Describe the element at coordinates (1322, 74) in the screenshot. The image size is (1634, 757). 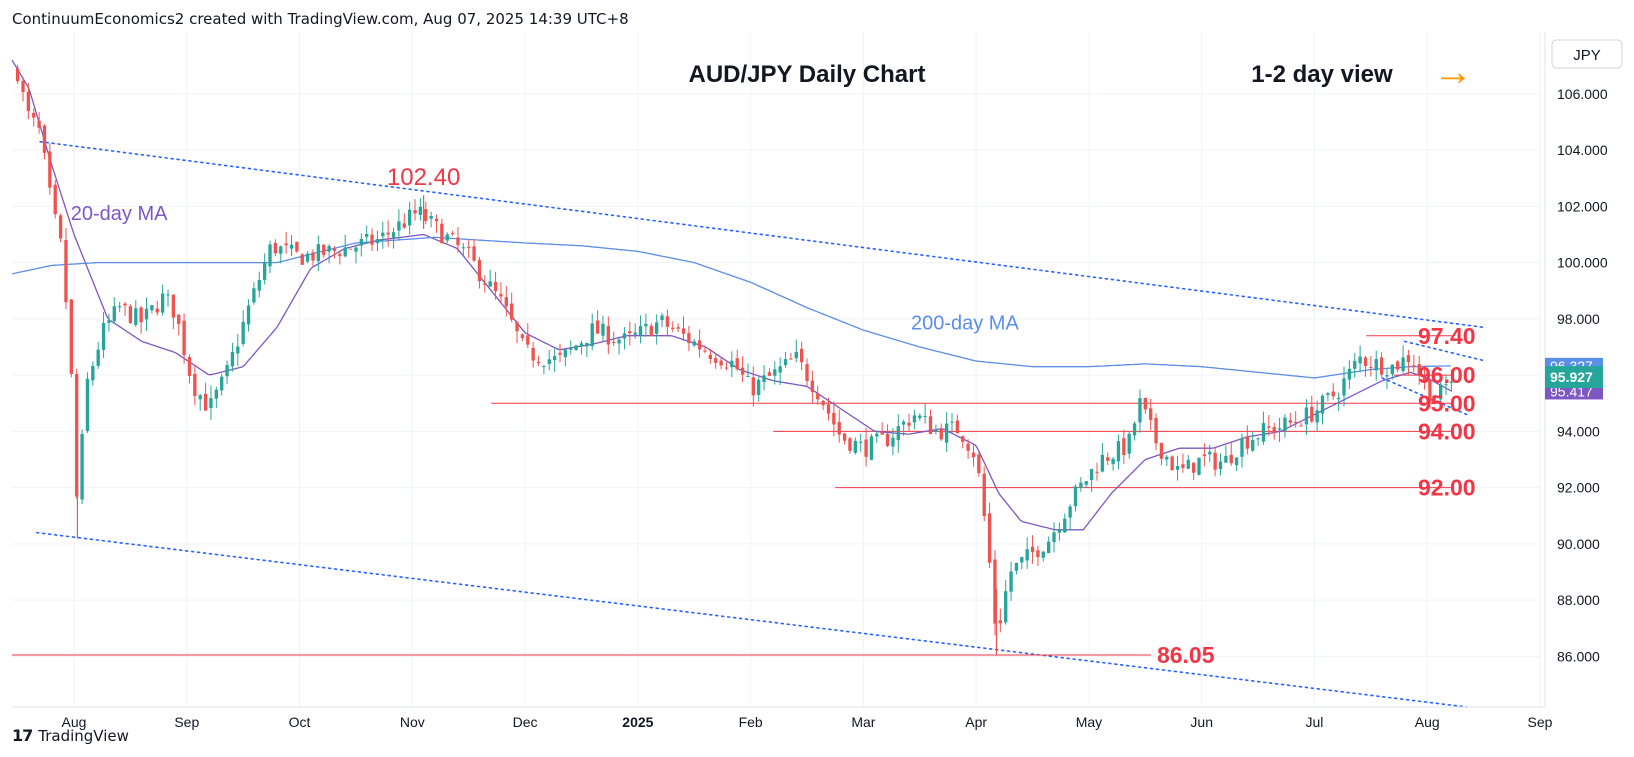
I see `view-label: 1-2 day view` at that location.